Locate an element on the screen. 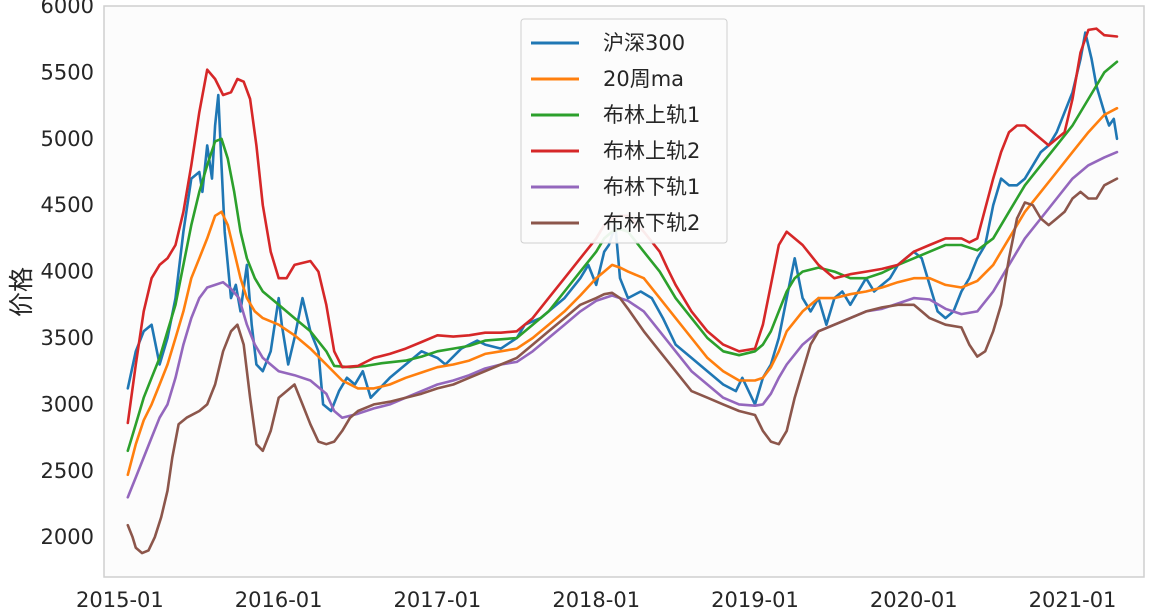  y-tick-label: 4000 is located at coordinates (67, 272).